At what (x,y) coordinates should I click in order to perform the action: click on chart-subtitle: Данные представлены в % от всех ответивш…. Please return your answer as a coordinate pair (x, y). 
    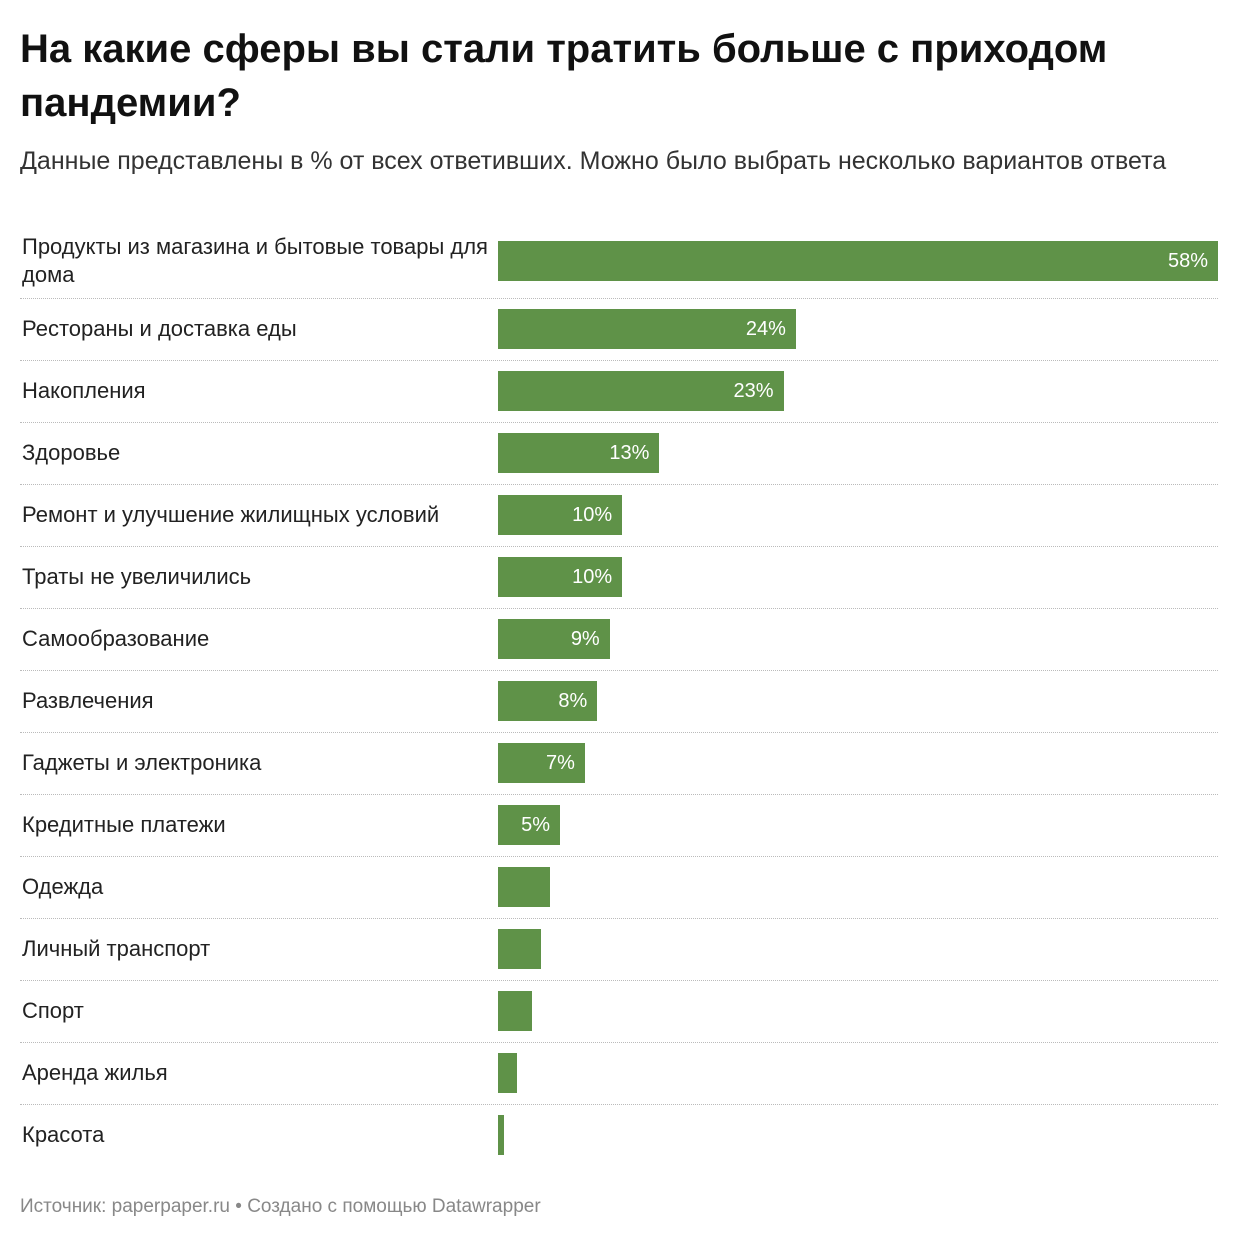
    Looking at the image, I should click on (593, 161).